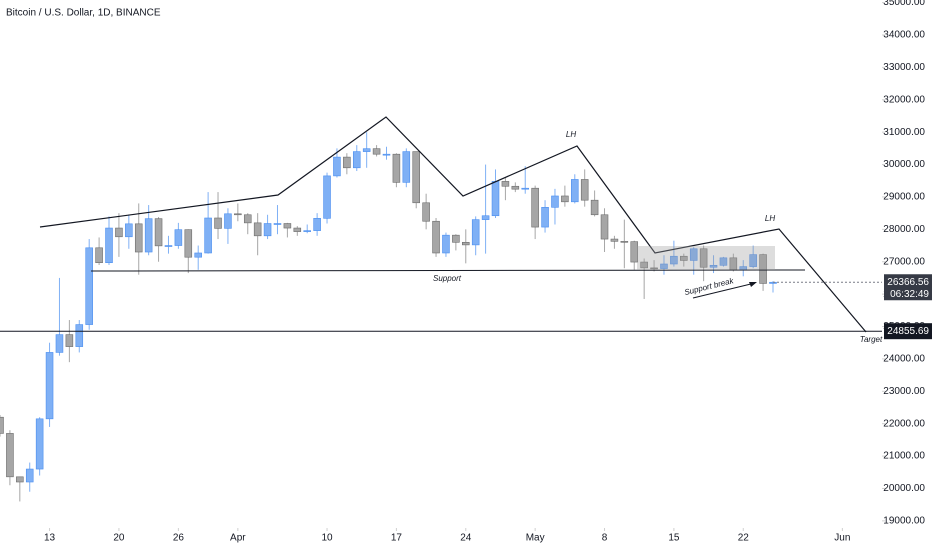  What do you see at coordinates (904, 132) in the screenshot?
I see `y-tick-label: 31000.00` at bounding box center [904, 132].